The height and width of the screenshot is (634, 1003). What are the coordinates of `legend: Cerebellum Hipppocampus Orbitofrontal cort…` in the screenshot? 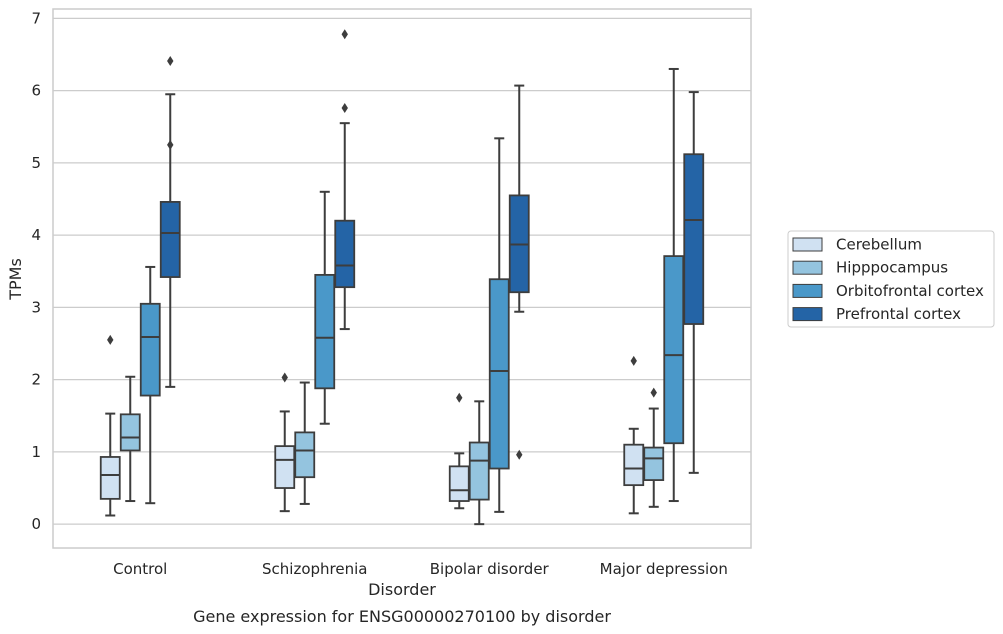 It's located at (891, 279).